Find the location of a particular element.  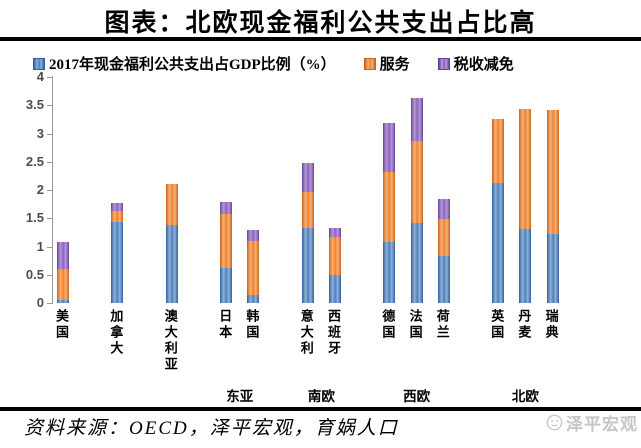

y-tick-label: 0.5 is located at coordinates (34, 274).